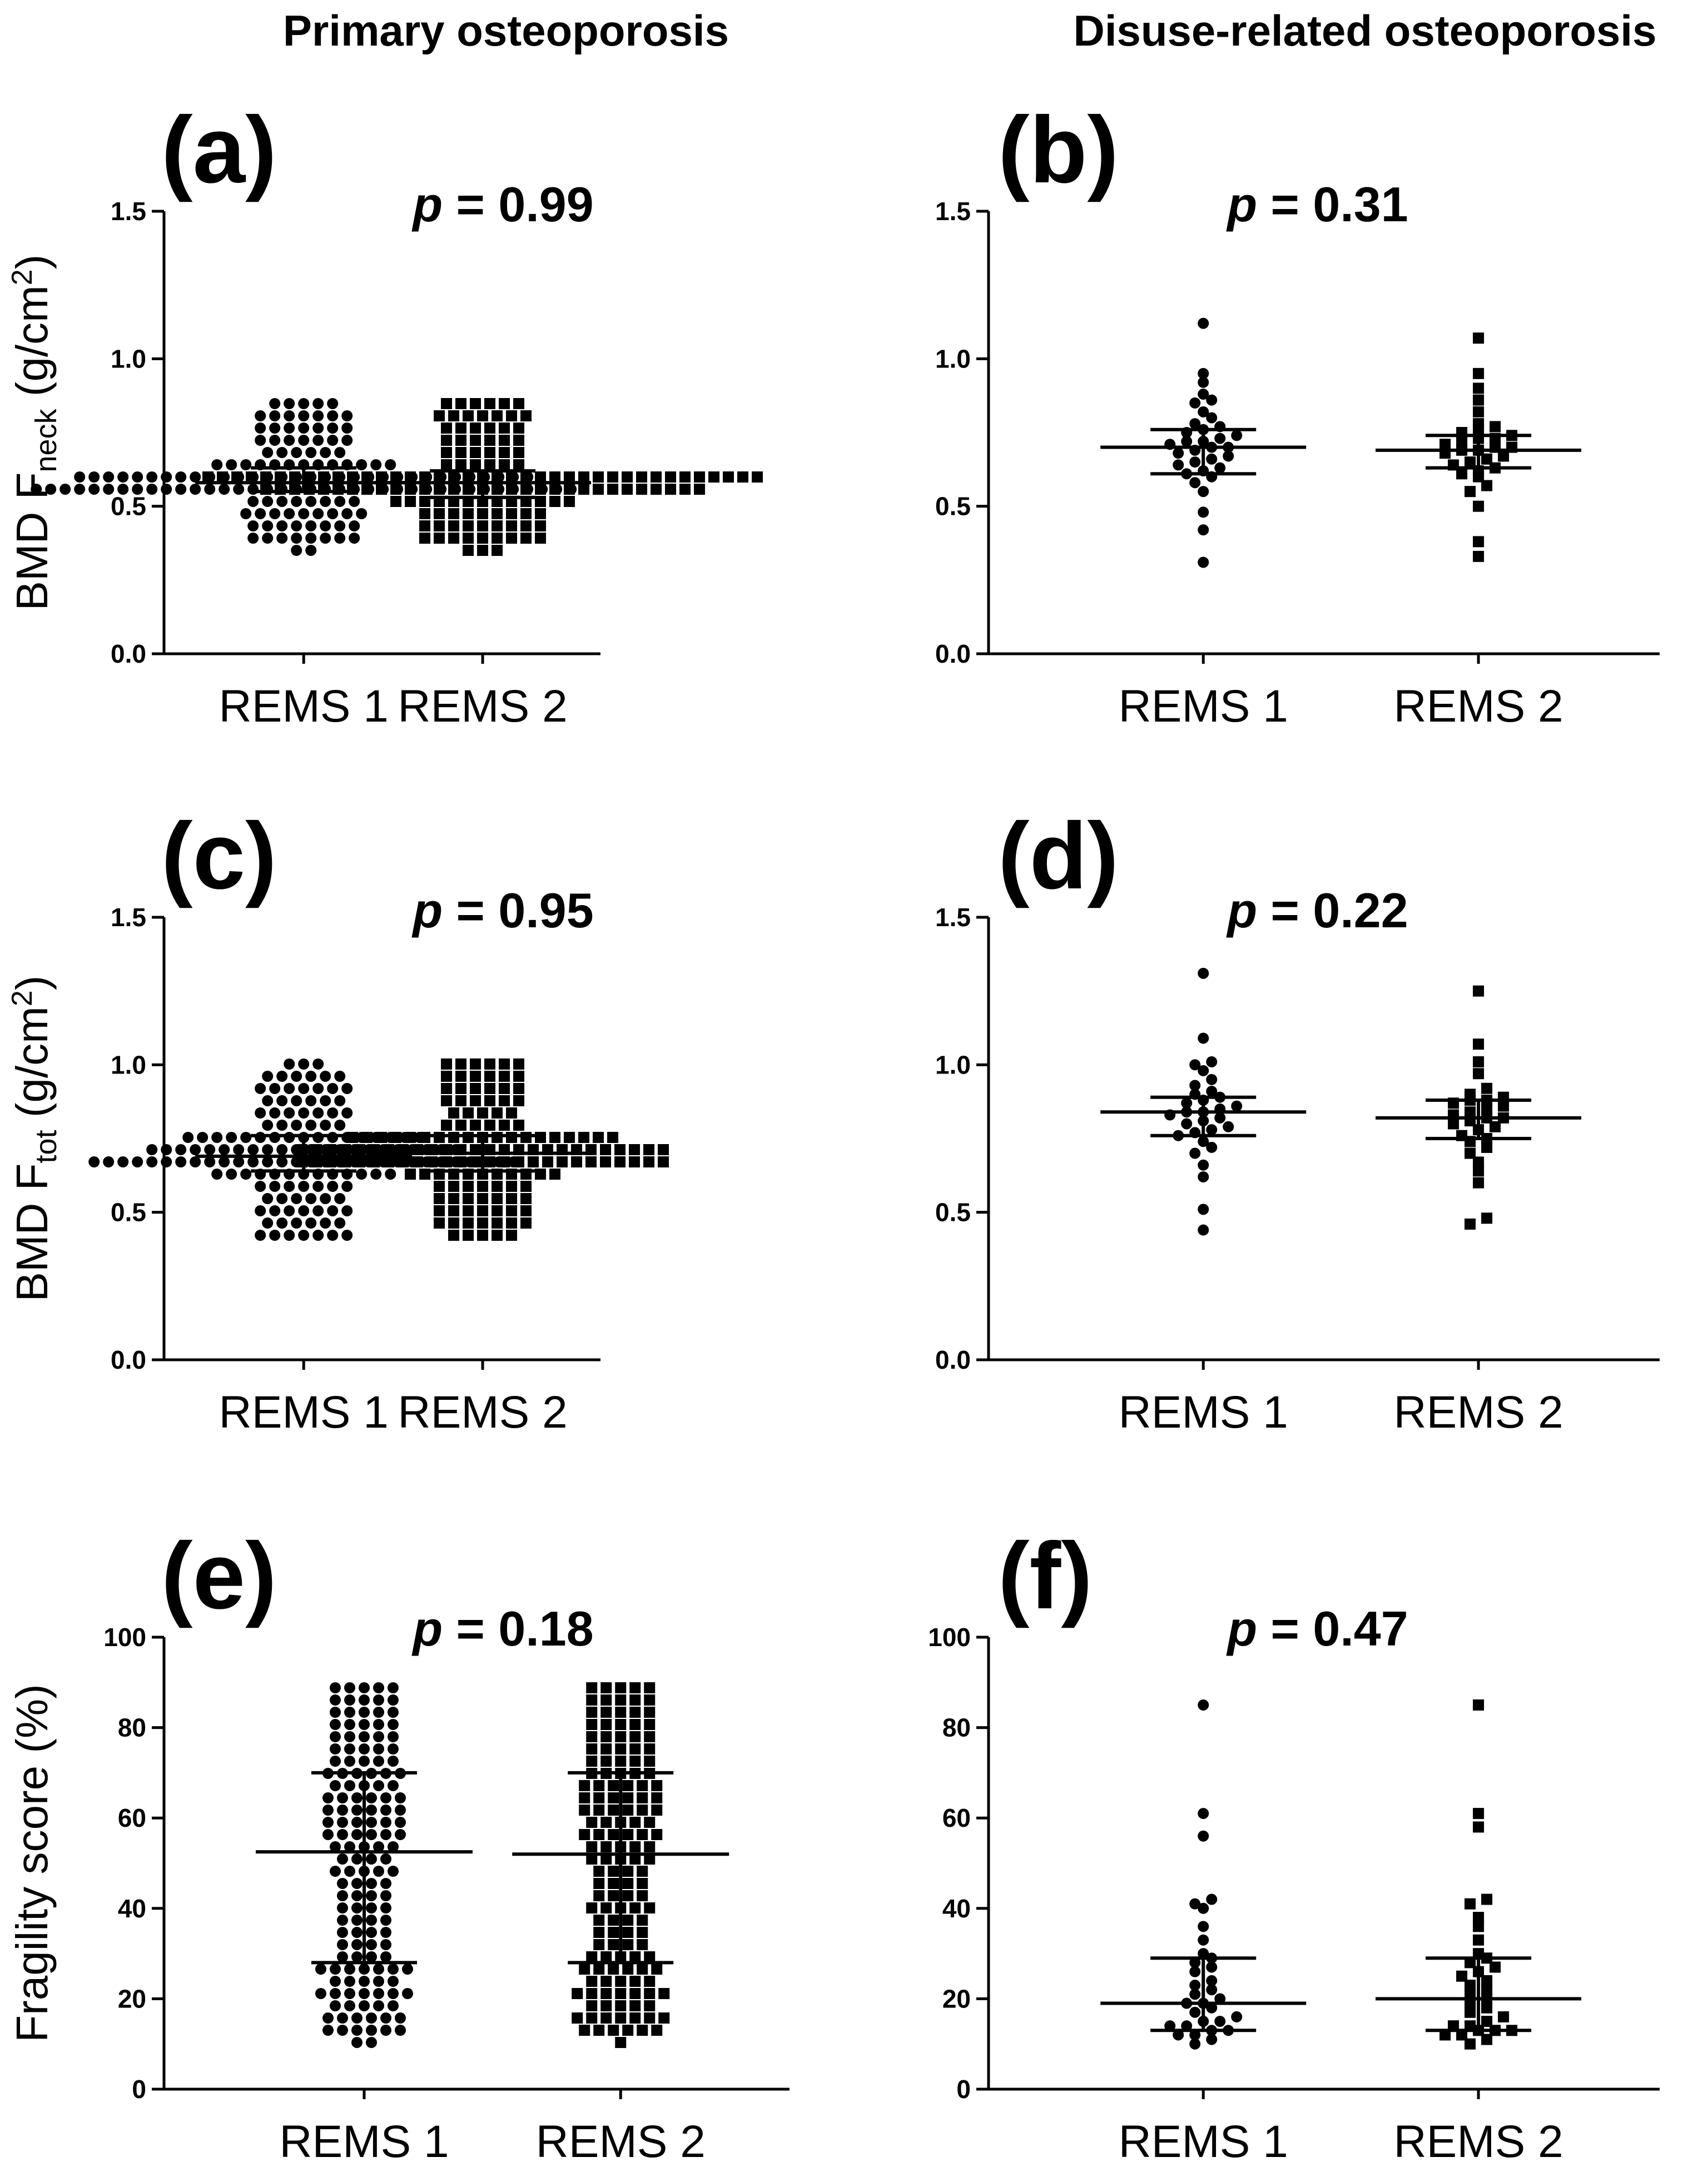  I want to click on category-label-e: REMS 2, so click(621, 2141).